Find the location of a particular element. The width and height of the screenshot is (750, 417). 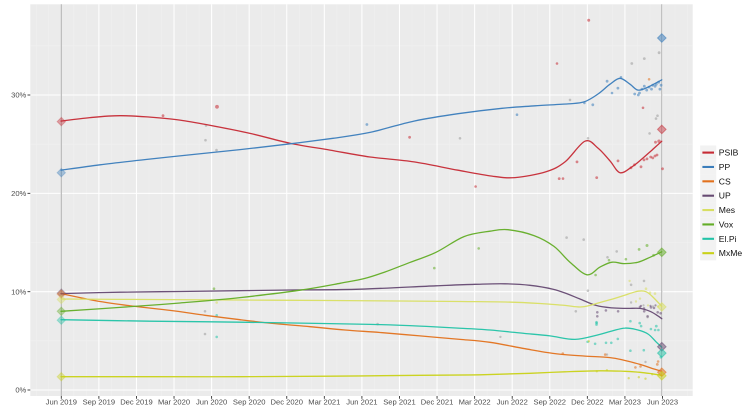

svg-text: MxMe is located at coordinates (731, 253).